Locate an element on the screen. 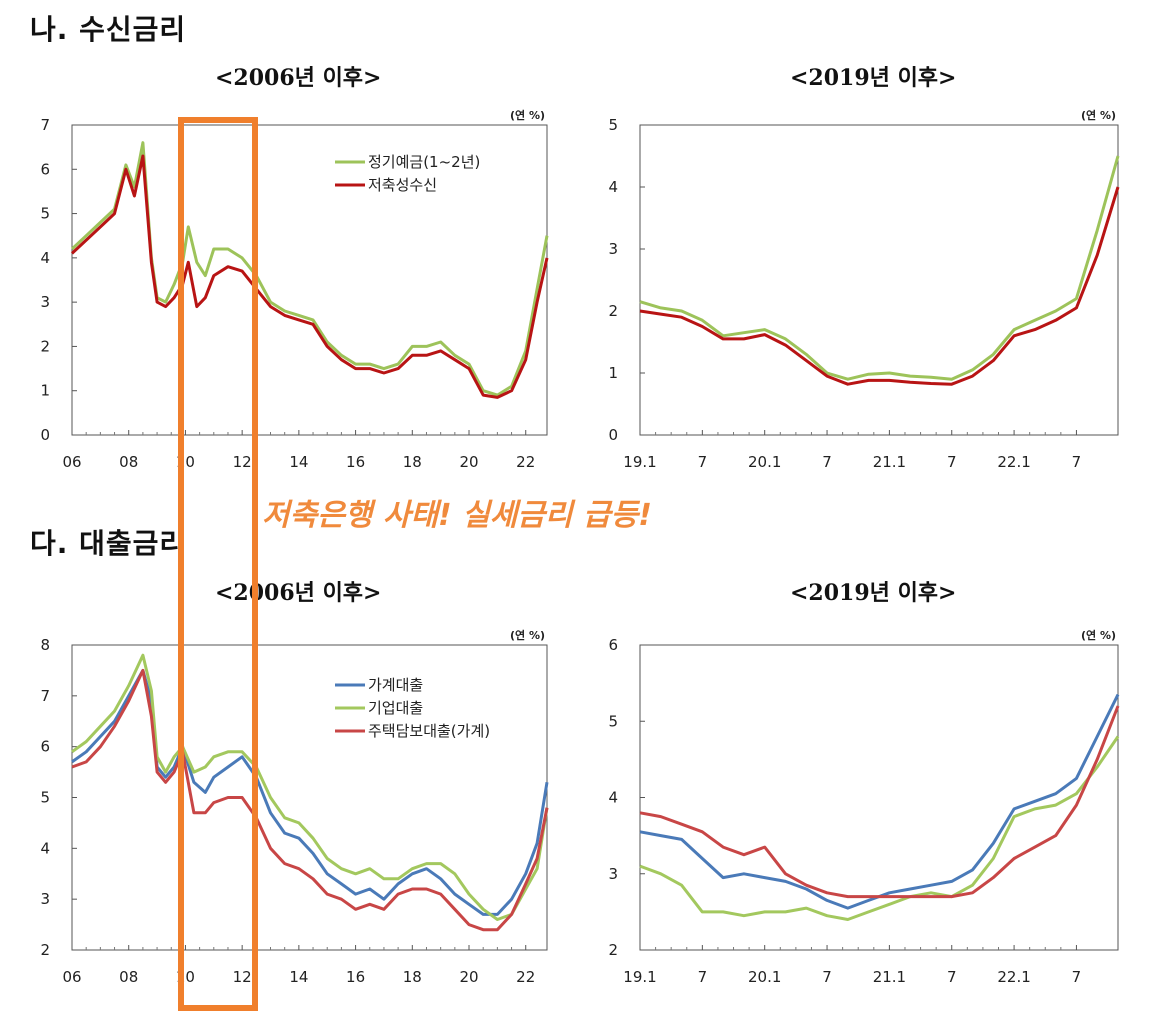 This screenshot has height=1011, width=1159. chart-title-loan-long: <2006년 이후> is located at coordinates (298, 593).